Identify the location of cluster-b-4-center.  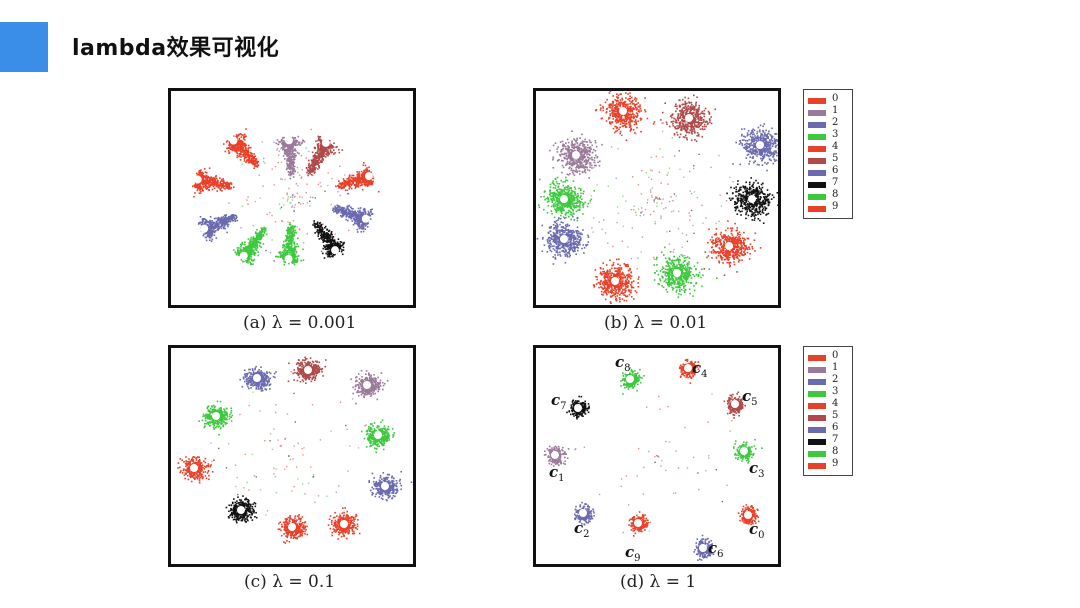
(752, 199).